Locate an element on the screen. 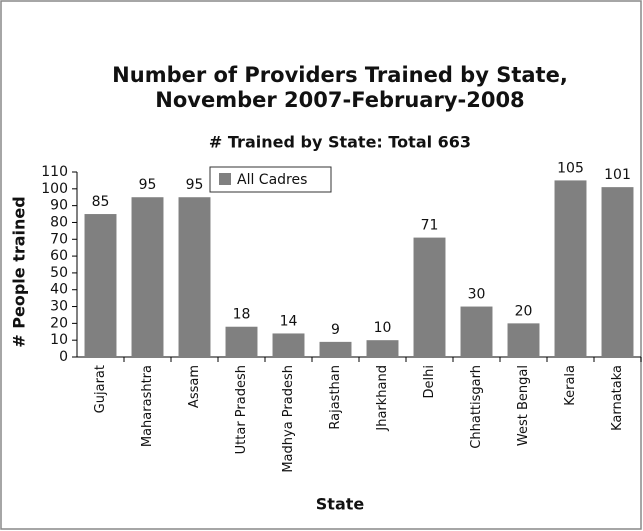  legend-label: All Cadres is located at coordinates (272, 180).